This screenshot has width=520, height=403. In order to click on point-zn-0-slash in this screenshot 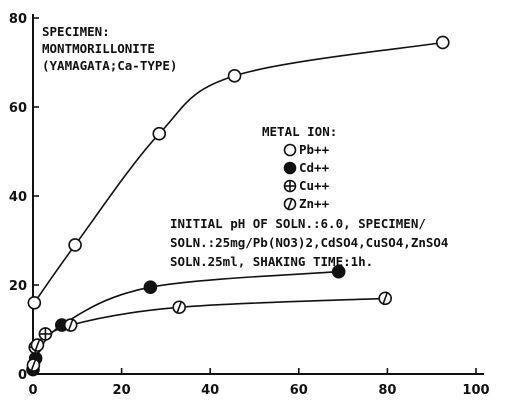, I will do `click(33, 365)`.